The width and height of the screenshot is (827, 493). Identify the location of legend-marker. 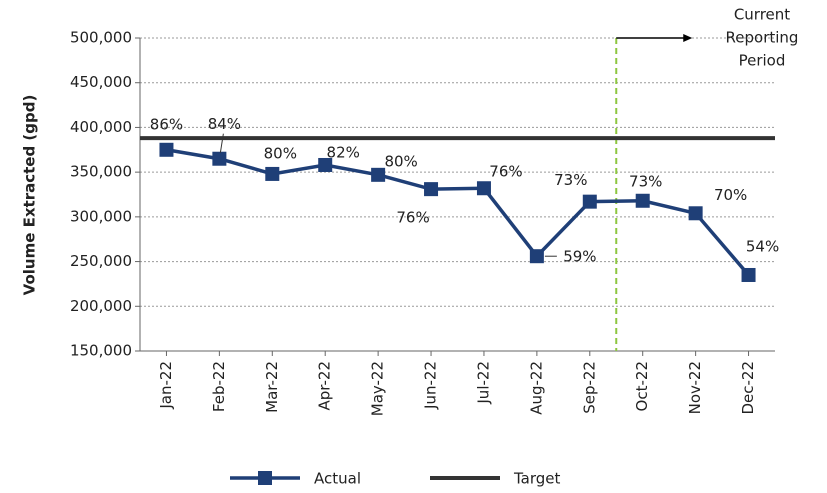
(265, 478).